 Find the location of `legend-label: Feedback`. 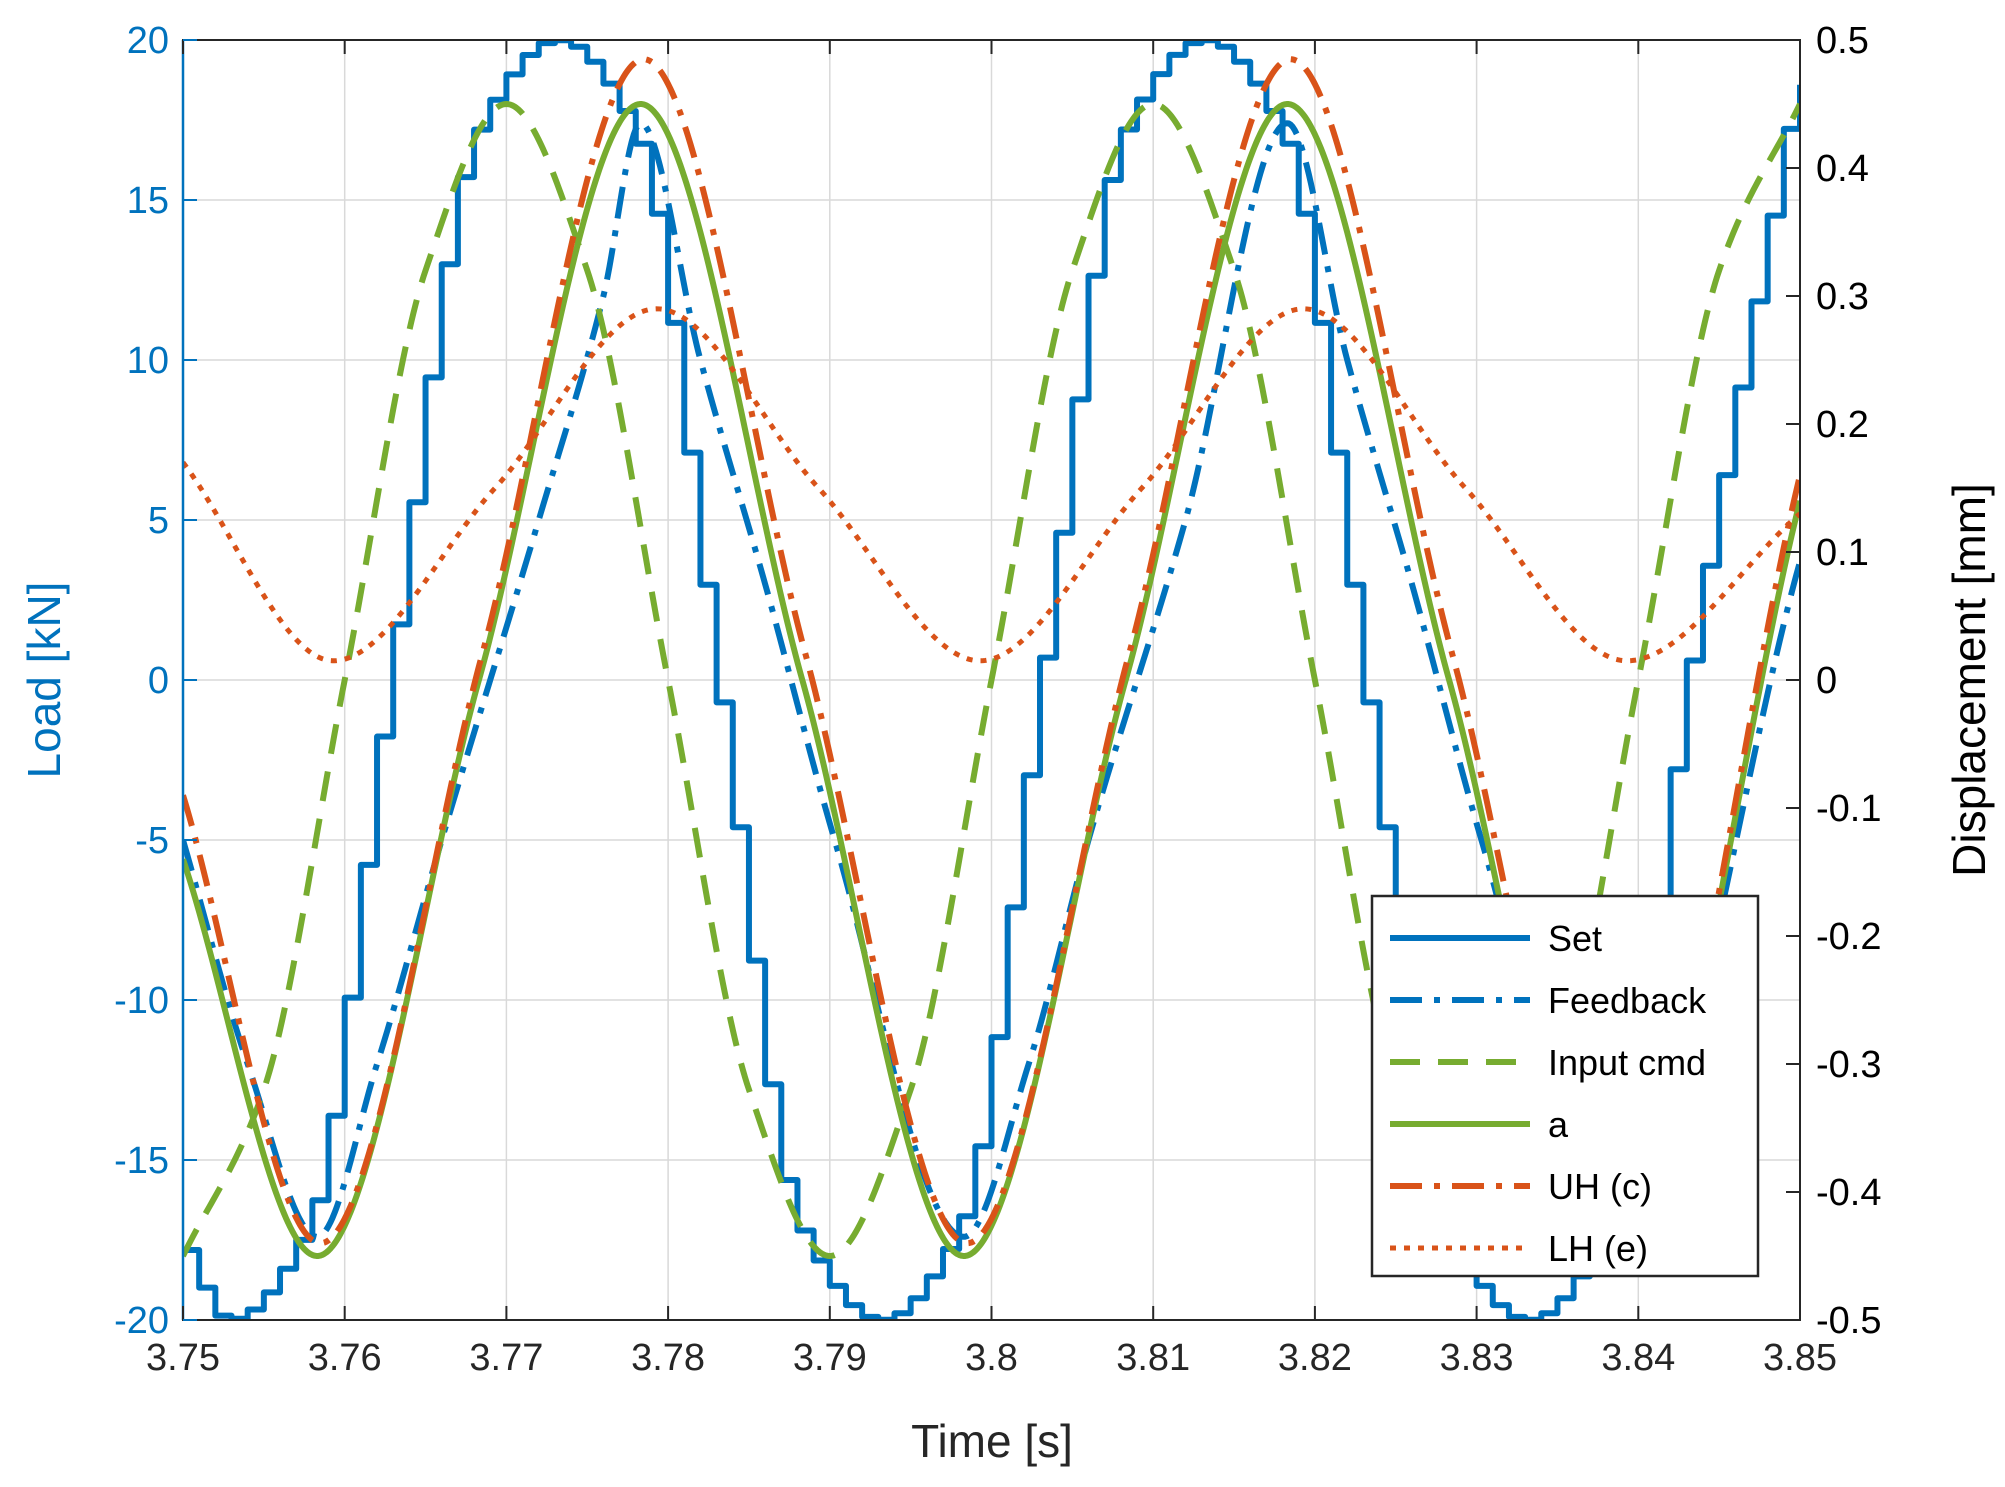

legend-label: Feedback is located at coordinates (1627, 1000).